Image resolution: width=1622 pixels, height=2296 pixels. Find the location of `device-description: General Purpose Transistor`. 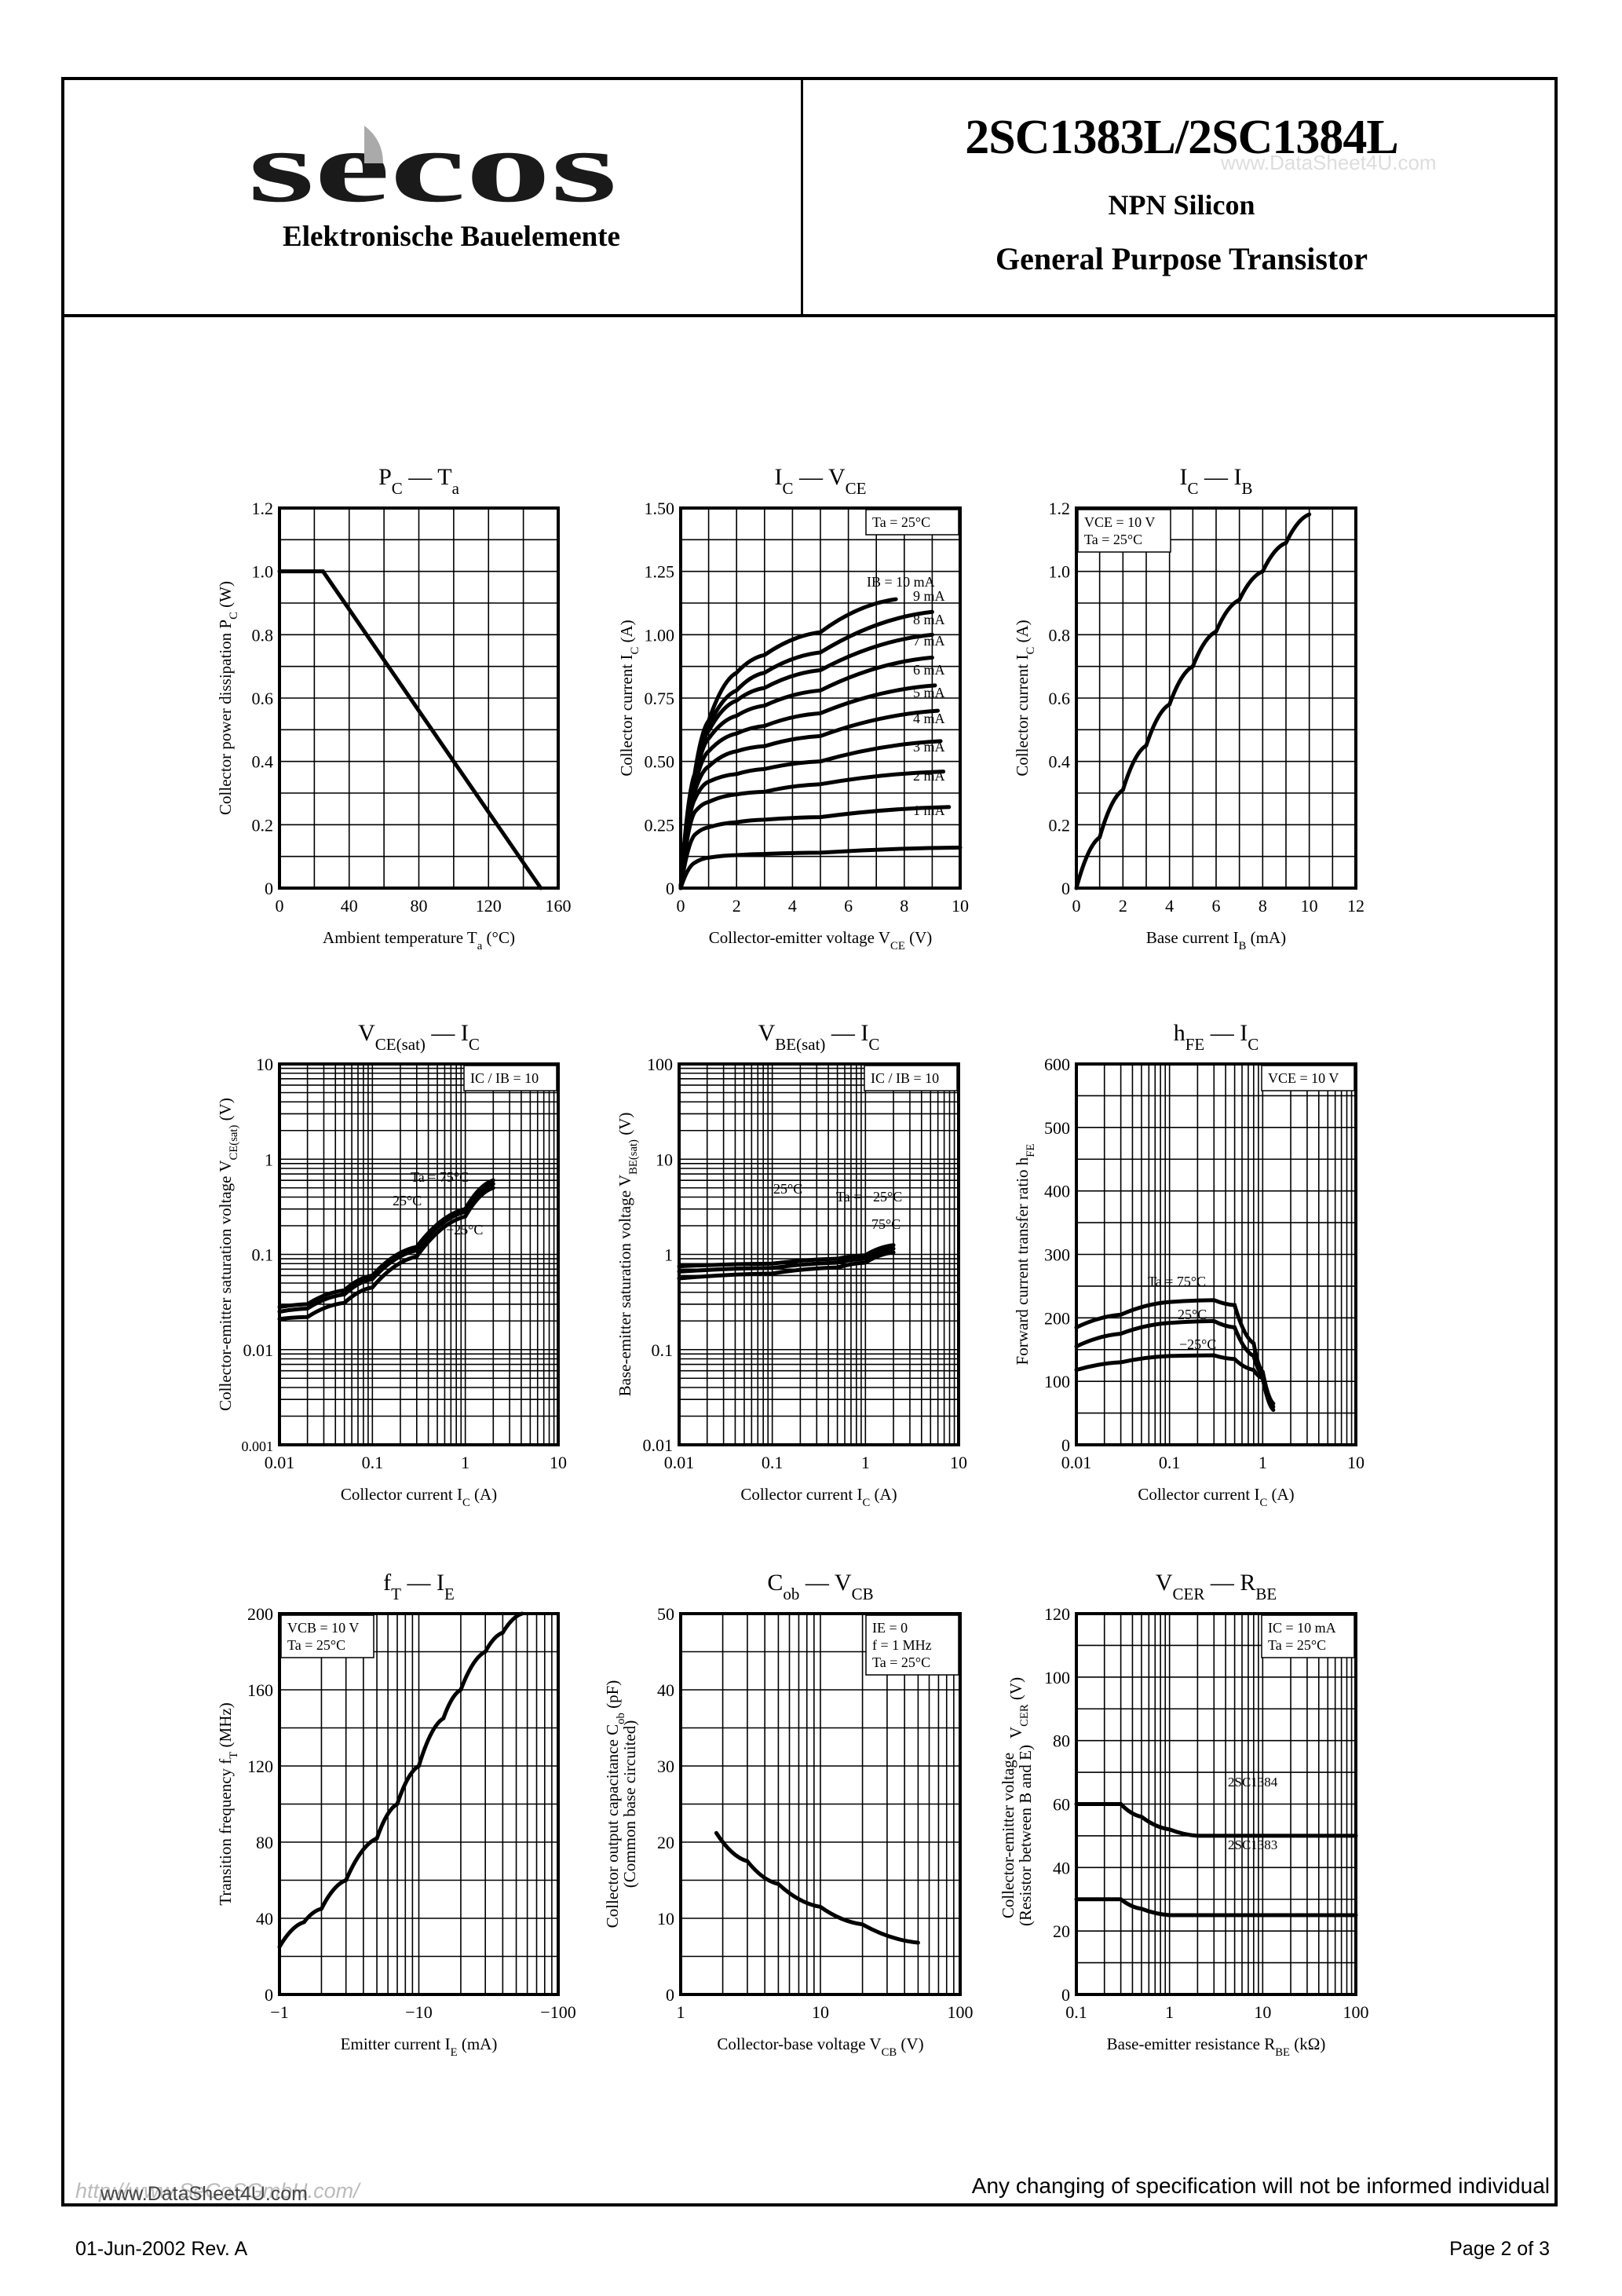

device-description: General Purpose Transistor is located at coordinates (1181, 258).